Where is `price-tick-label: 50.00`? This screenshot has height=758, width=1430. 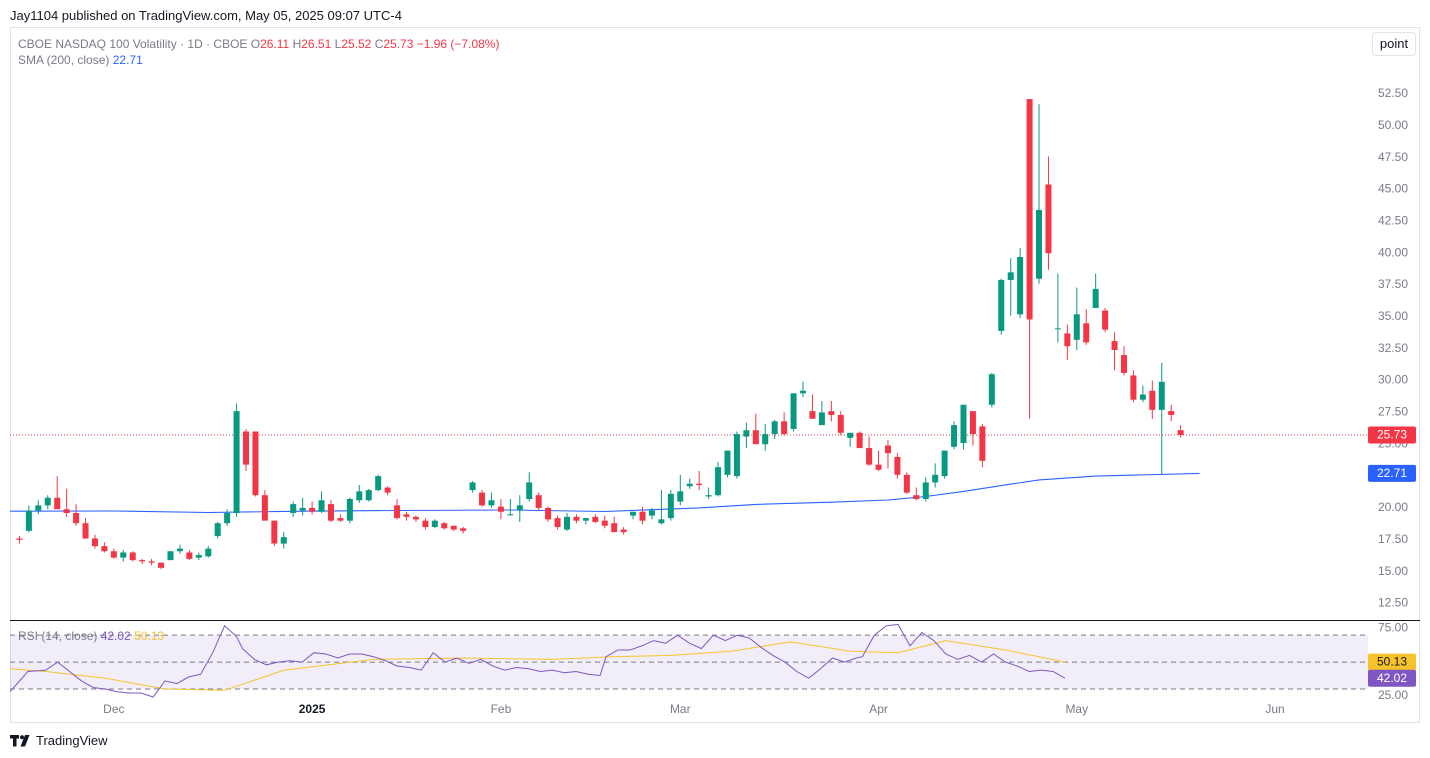
price-tick-label: 50.00 is located at coordinates (1393, 125).